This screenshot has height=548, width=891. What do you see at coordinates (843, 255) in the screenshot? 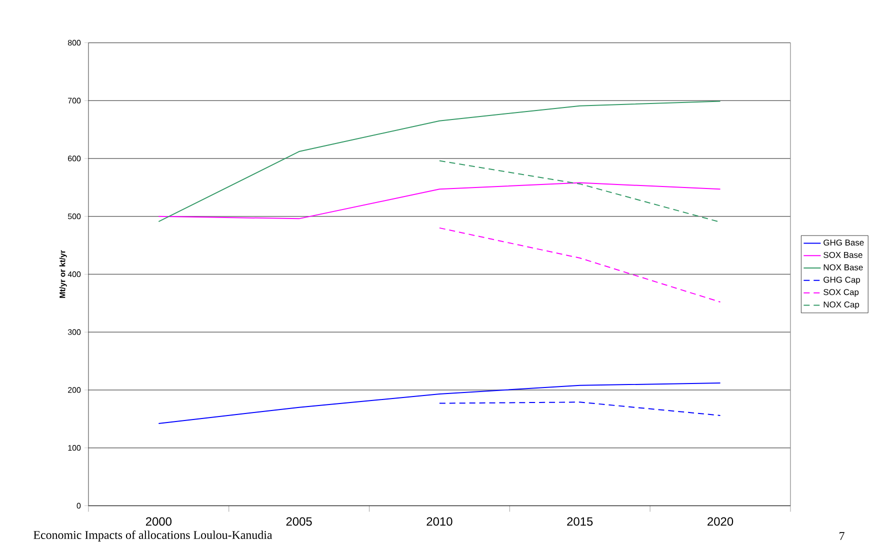
I see `legend-label: SOX Base` at bounding box center [843, 255].